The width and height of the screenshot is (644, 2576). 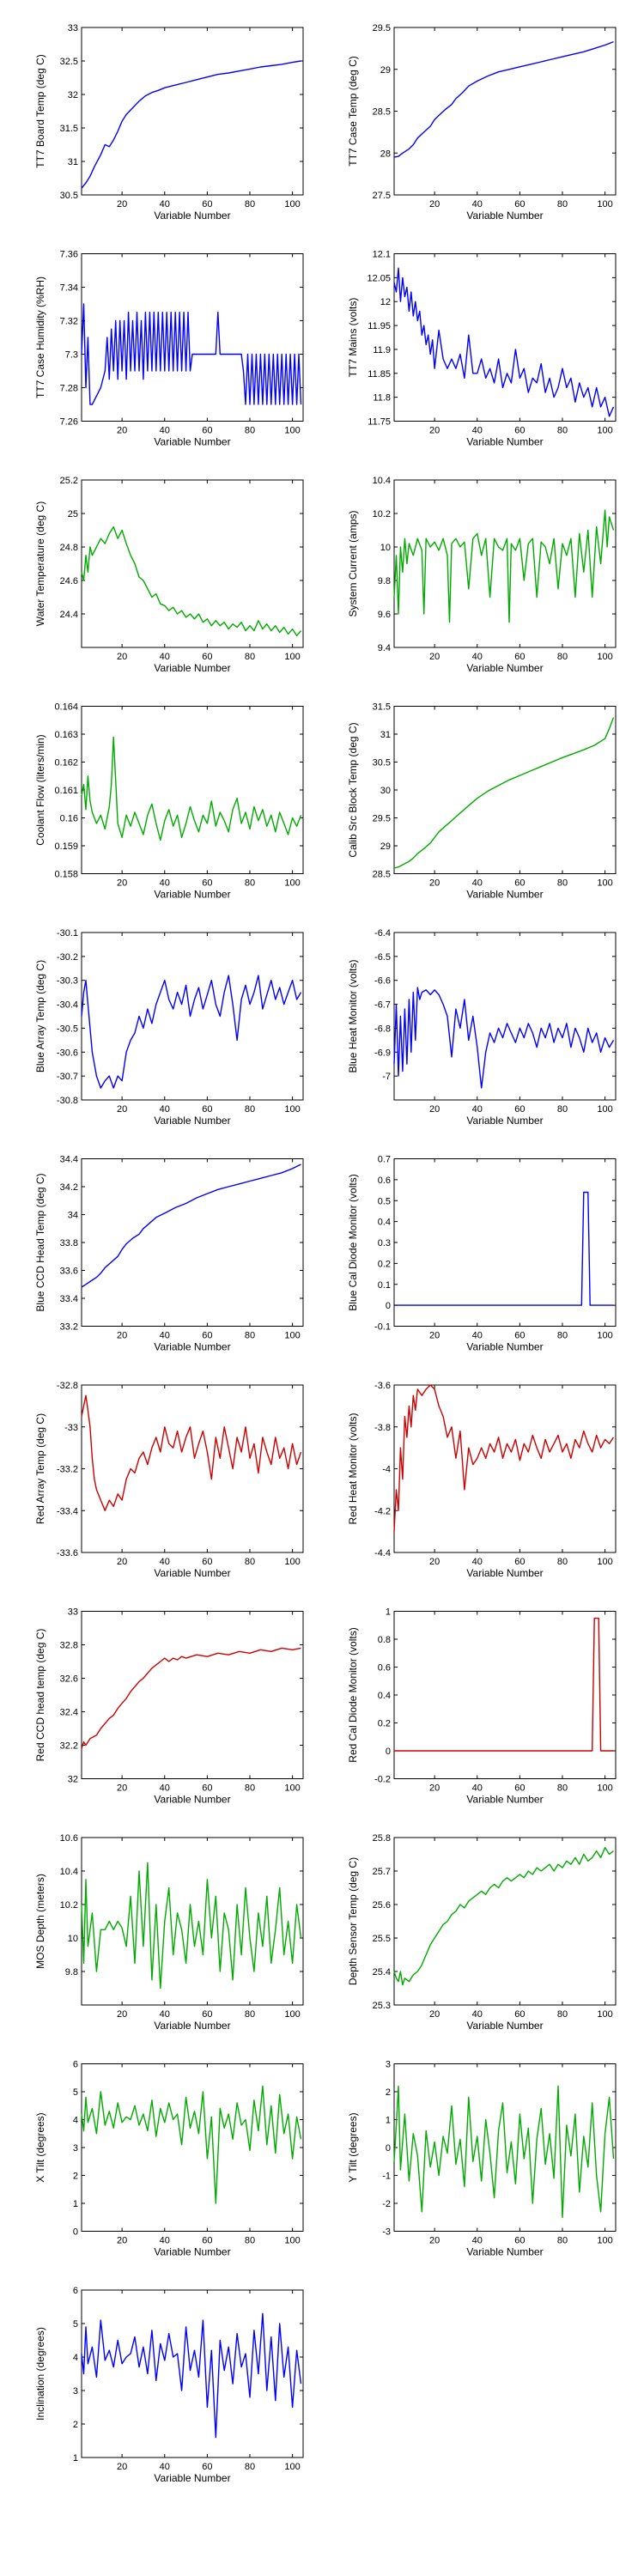 I want to click on y-axis-label: Blue Array Temp (deg C), so click(x=40, y=1016).